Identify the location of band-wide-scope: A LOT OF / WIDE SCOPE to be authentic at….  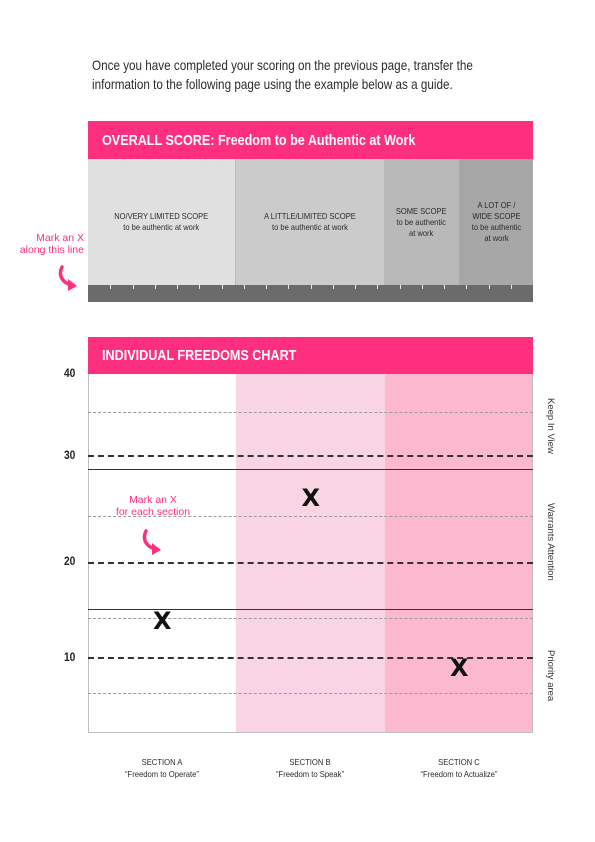
(496, 222).